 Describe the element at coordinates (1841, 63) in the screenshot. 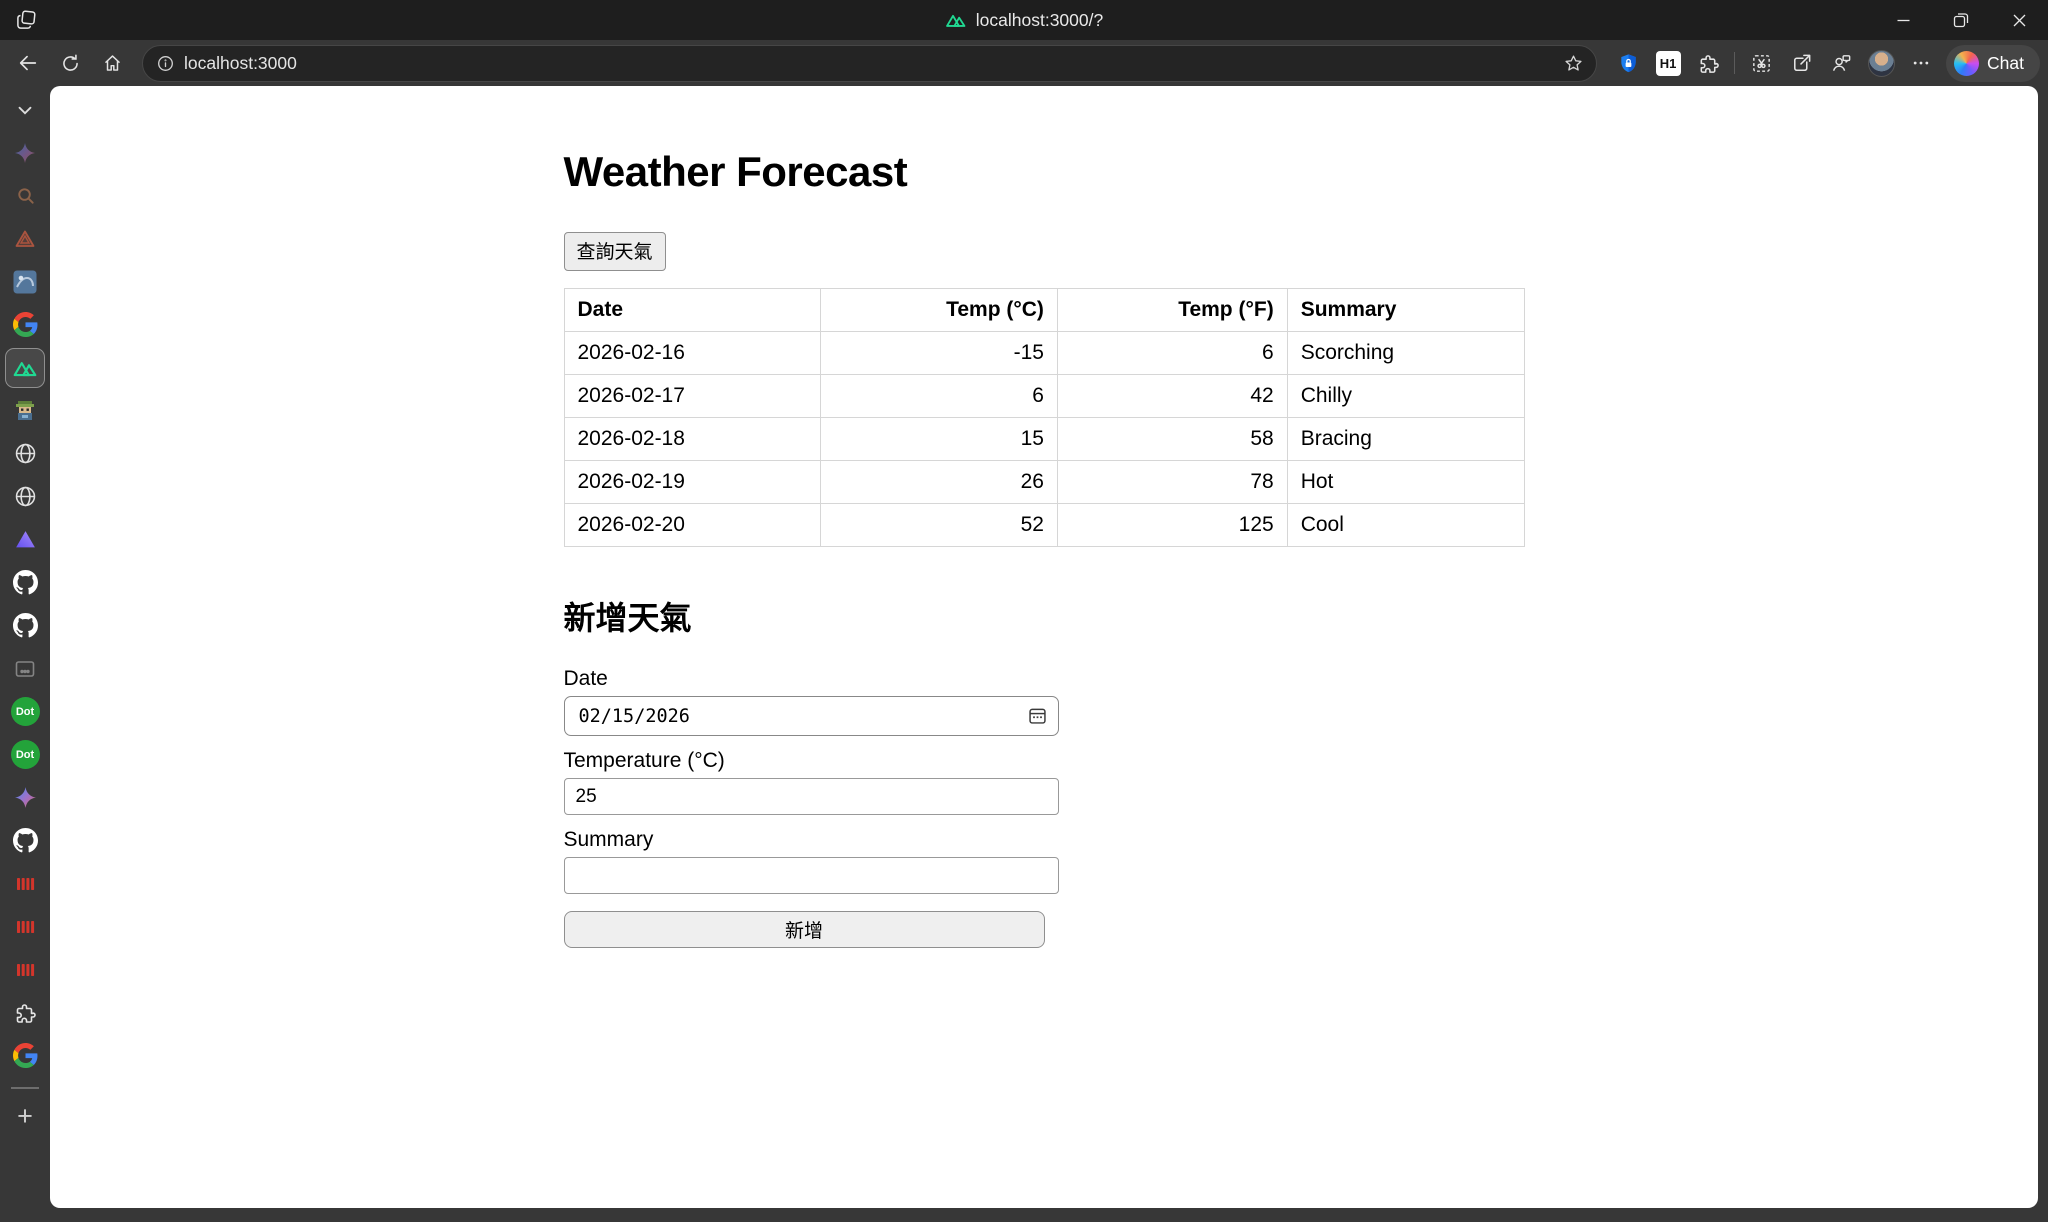

I see `feedback-person-icon` at that location.